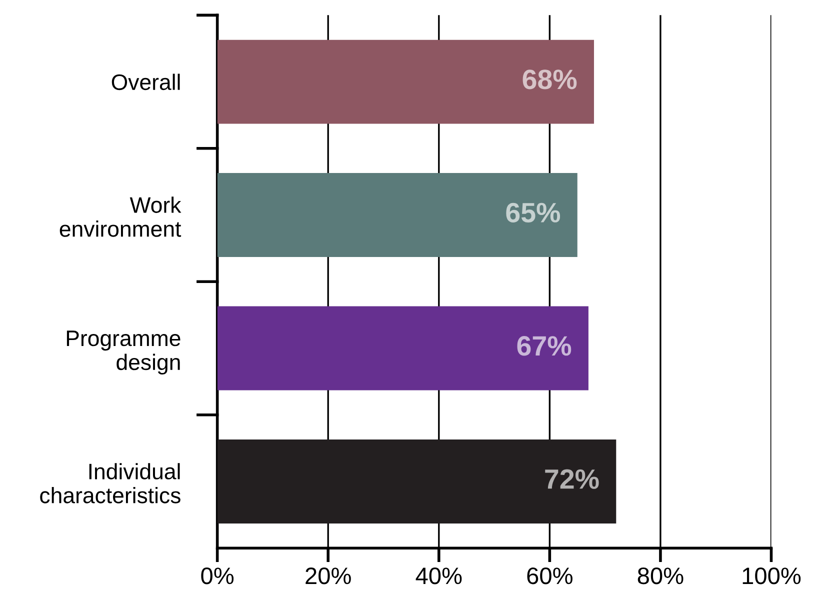 The height and width of the screenshot is (607, 817). Describe the element at coordinates (328, 575) in the screenshot. I see `x-tick-label: 20%` at that location.